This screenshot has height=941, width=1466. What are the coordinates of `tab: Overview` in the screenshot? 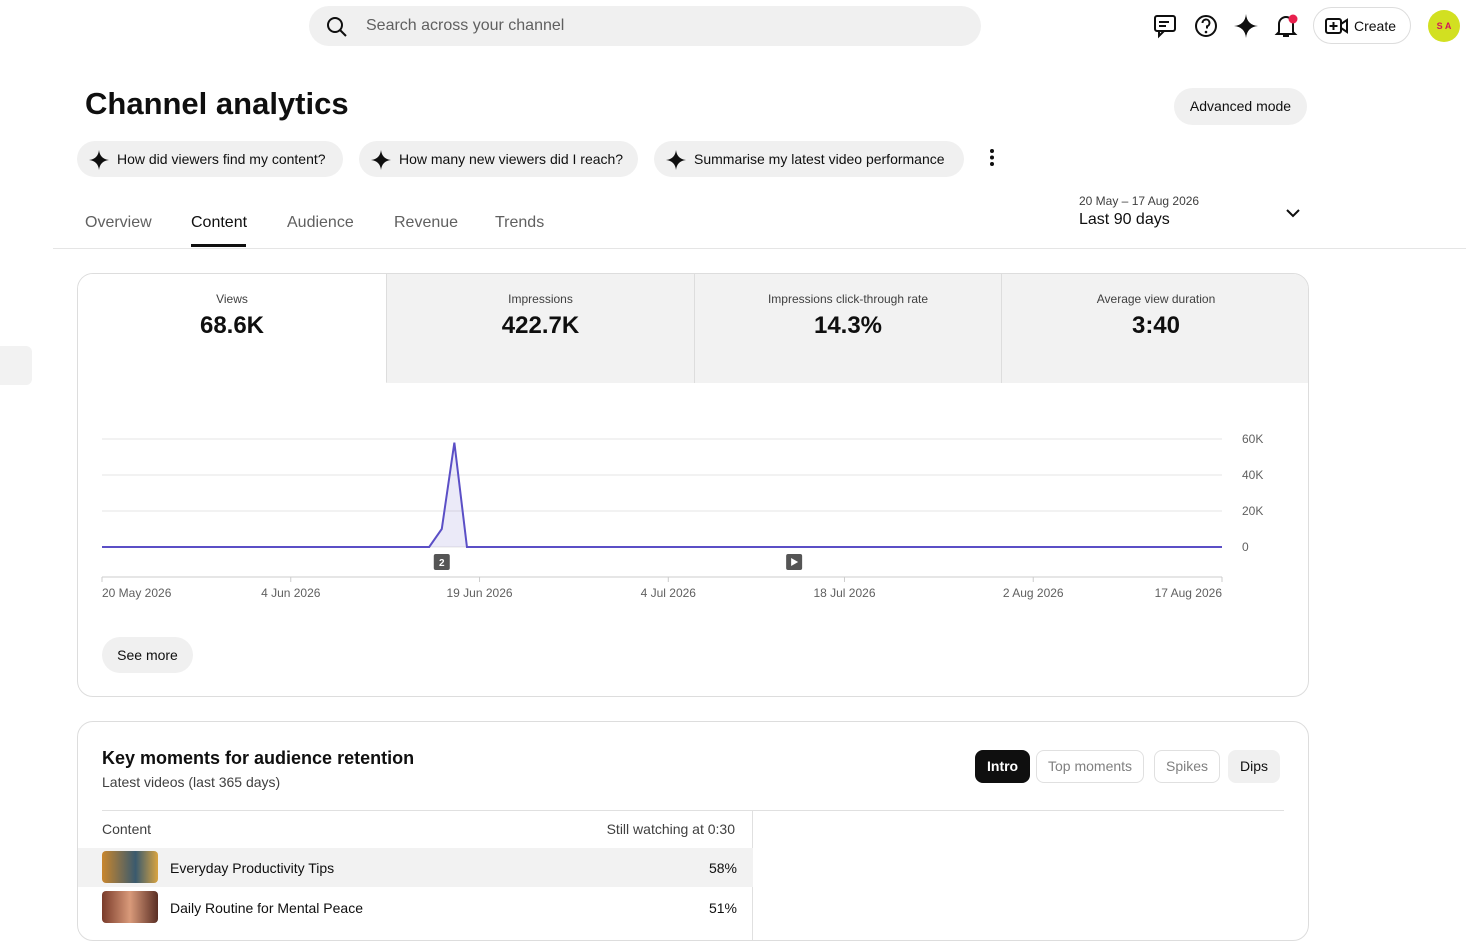 It's located at (118, 222).